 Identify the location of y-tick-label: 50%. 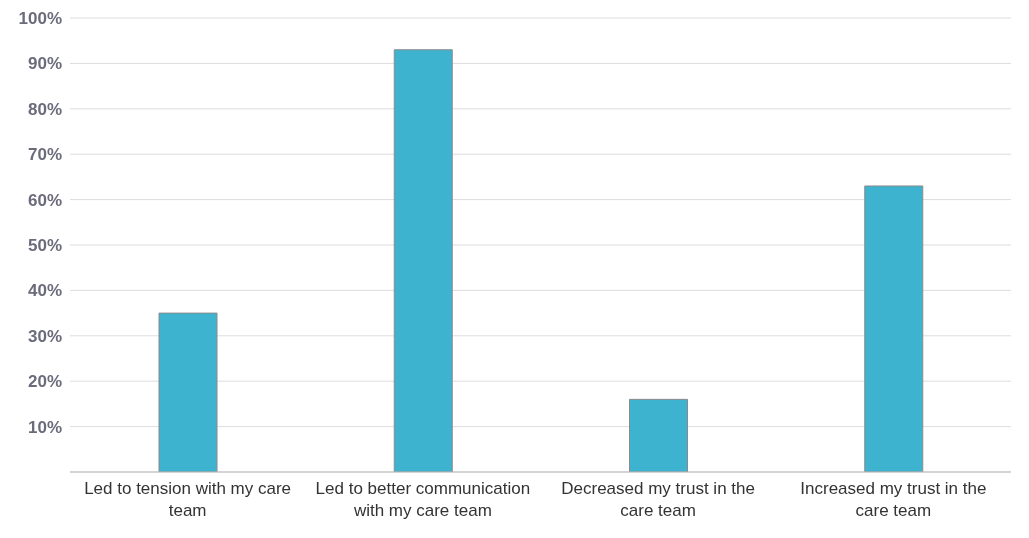
(44, 246).